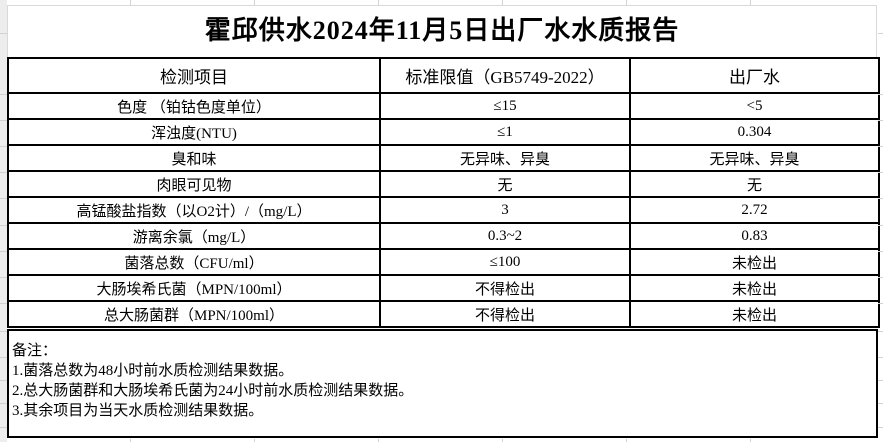  I want to click on table-row: 臭和味 无异味、异臭 无异味、异臭, so click(443, 158).